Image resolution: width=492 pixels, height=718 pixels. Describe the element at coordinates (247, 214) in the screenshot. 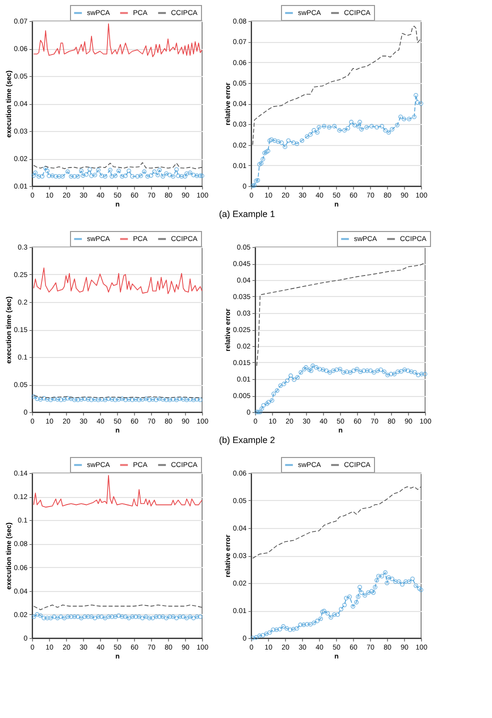

I see `text: (a) Example 1` at that location.